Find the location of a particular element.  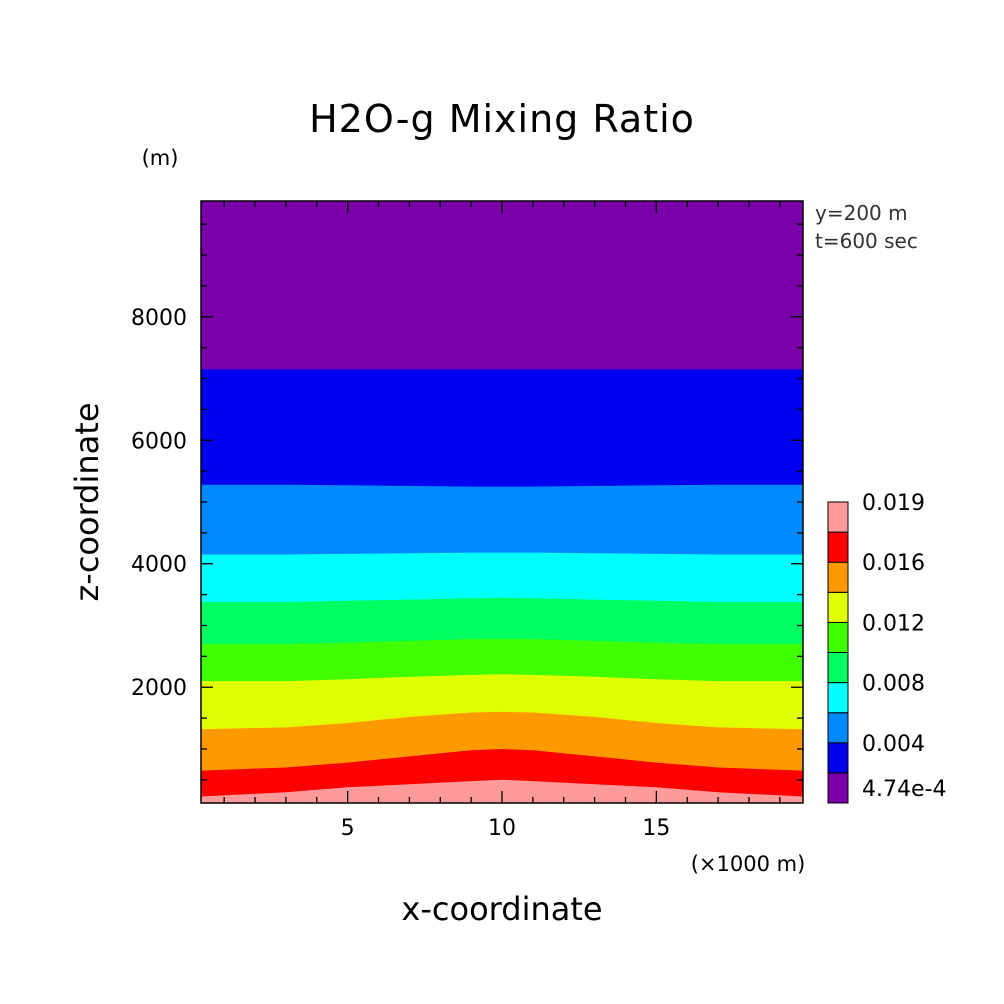

x-tick-label: 15 is located at coordinates (656, 828).